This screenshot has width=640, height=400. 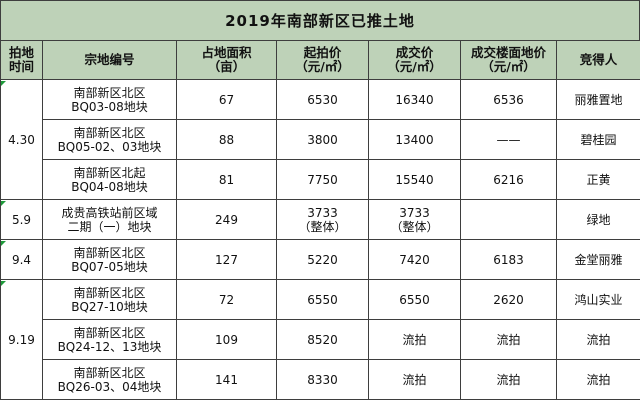 I want to click on winner-cell-text: 流拍, so click(x=598, y=379).